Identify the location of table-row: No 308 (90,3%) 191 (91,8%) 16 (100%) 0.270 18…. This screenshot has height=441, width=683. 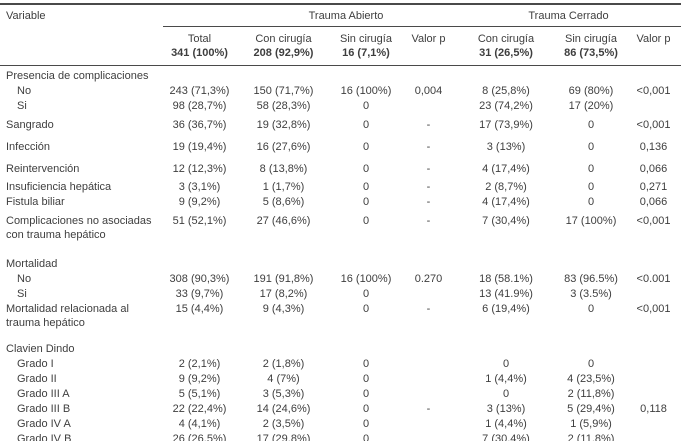
(340, 279).